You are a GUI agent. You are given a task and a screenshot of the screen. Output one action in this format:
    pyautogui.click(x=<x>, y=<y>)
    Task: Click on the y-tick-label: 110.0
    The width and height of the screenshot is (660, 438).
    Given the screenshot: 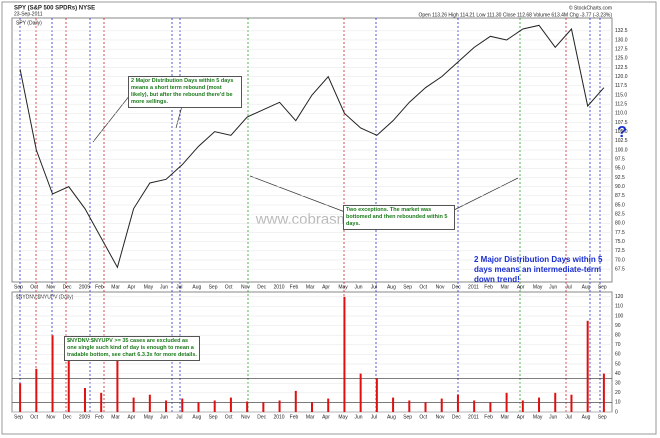 What is the action you would take?
    pyautogui.click(x=621, y=114)
    